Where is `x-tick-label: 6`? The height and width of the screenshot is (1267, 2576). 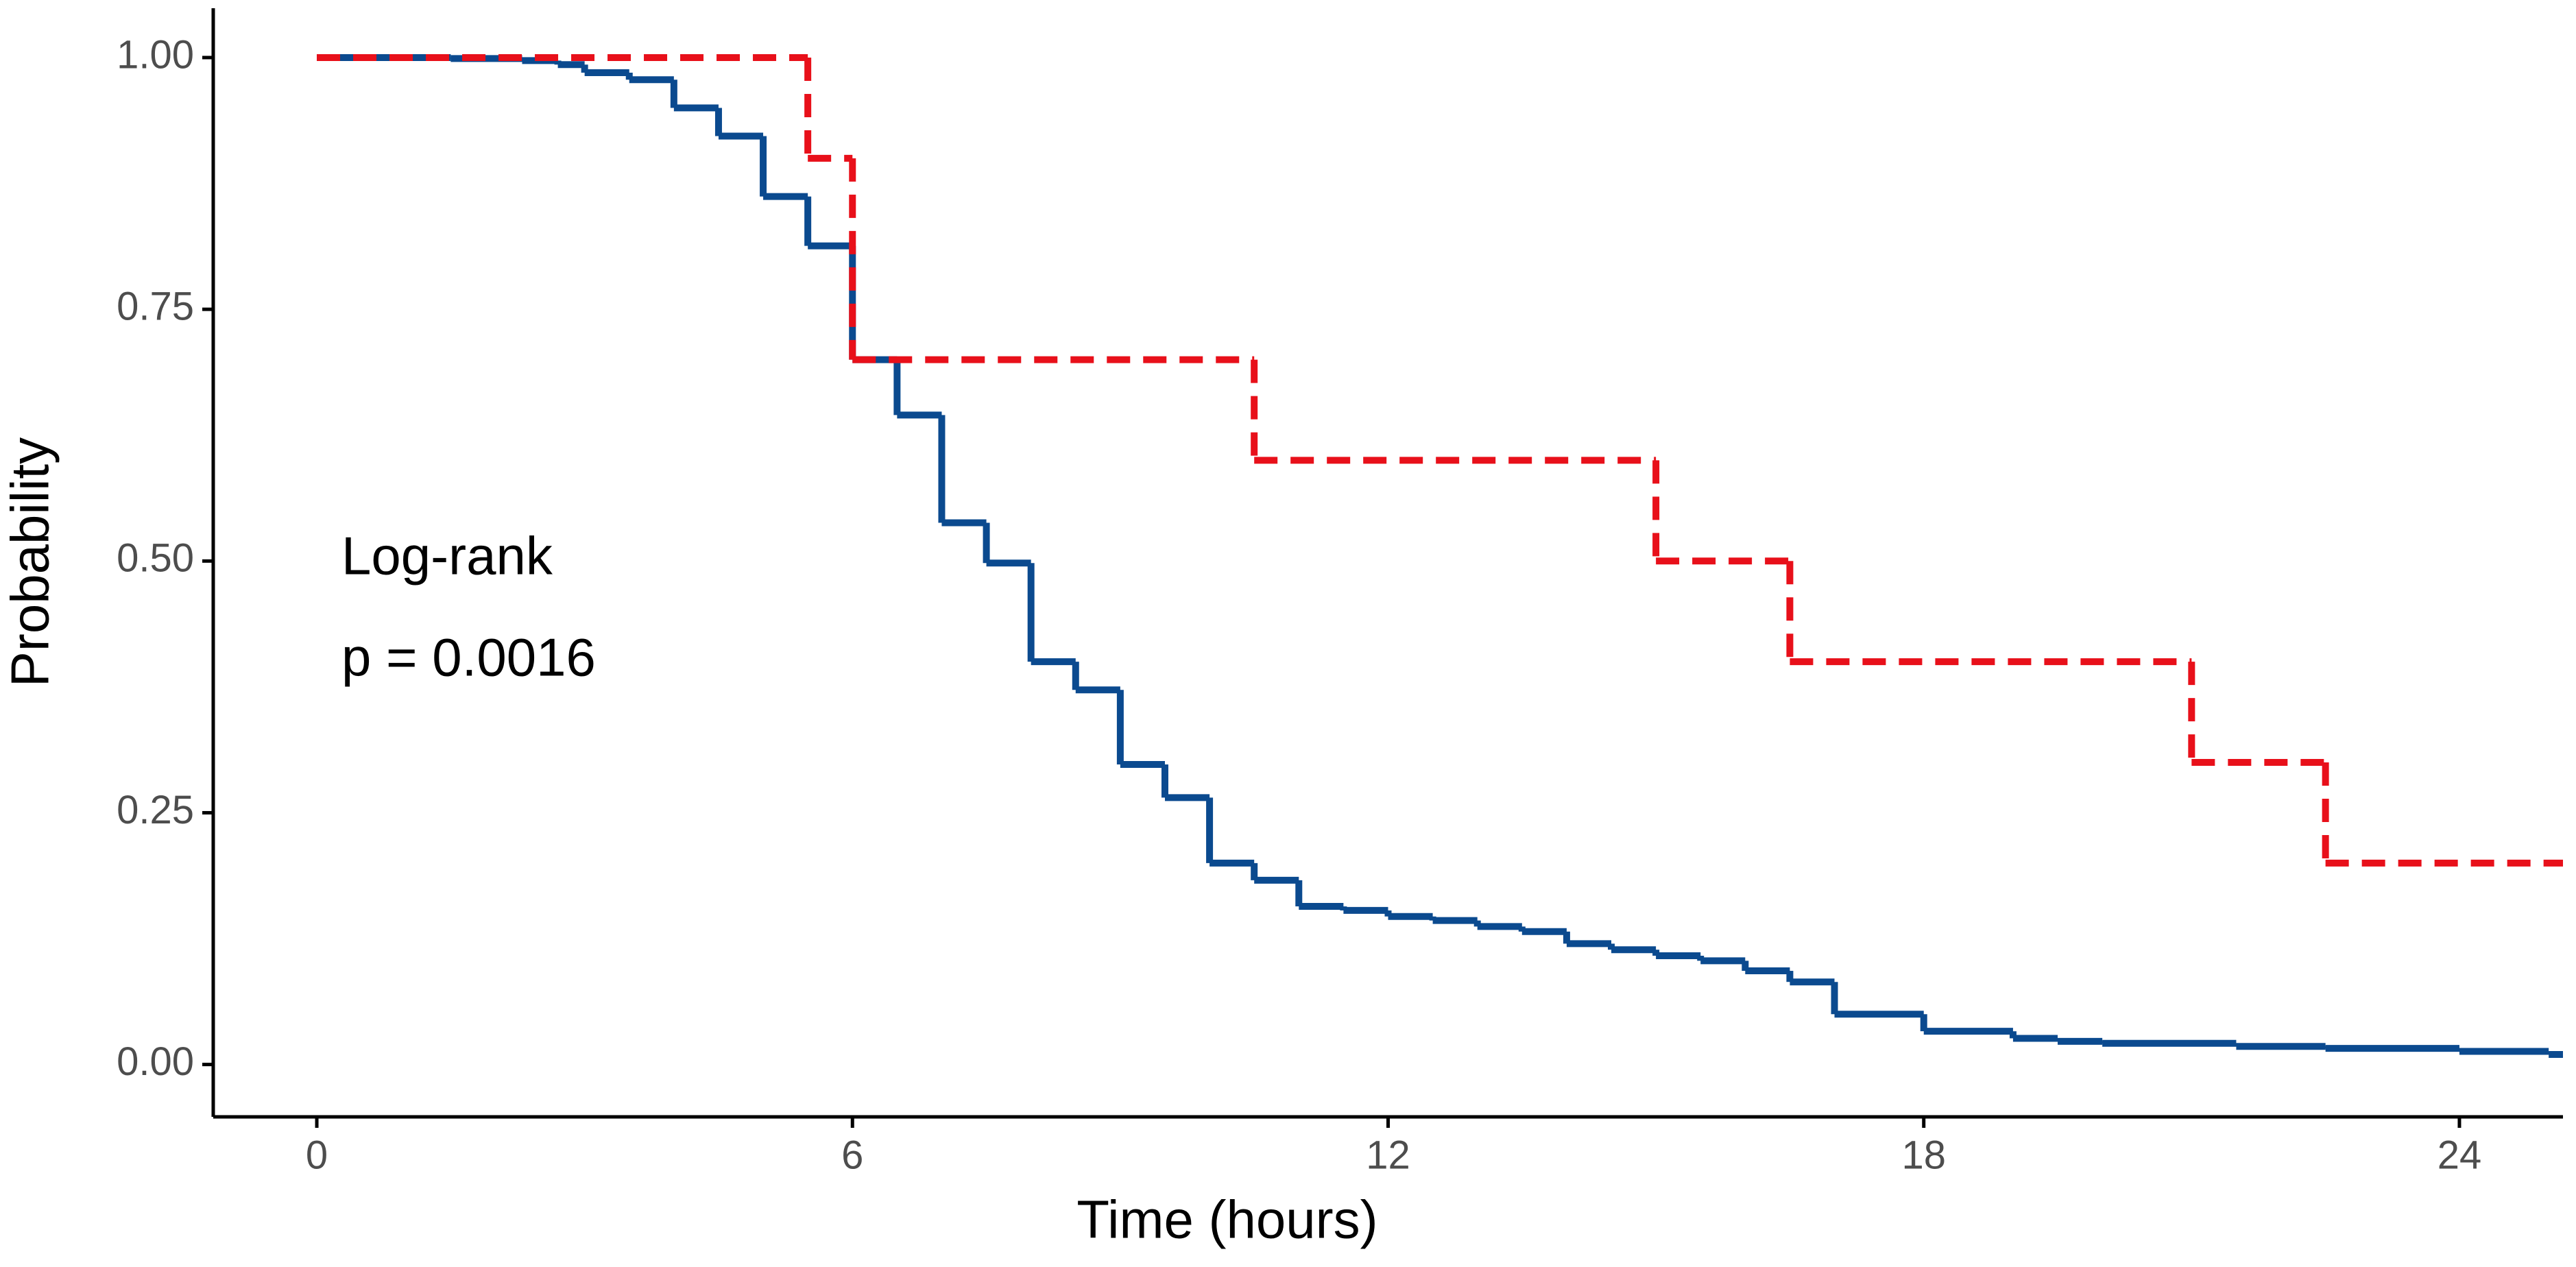
x-tick-label: 6 is located at coordinates (852, 1155).